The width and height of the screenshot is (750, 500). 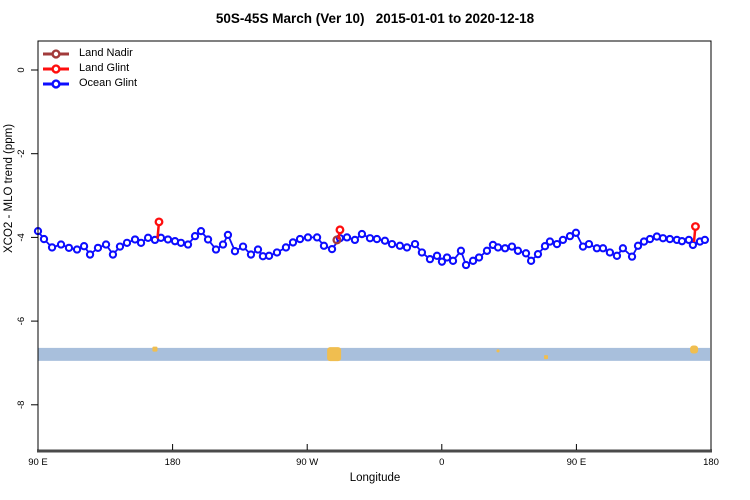 I want to click on legend-entry-land-glint: Land Glint, so click(x=89, y=68).